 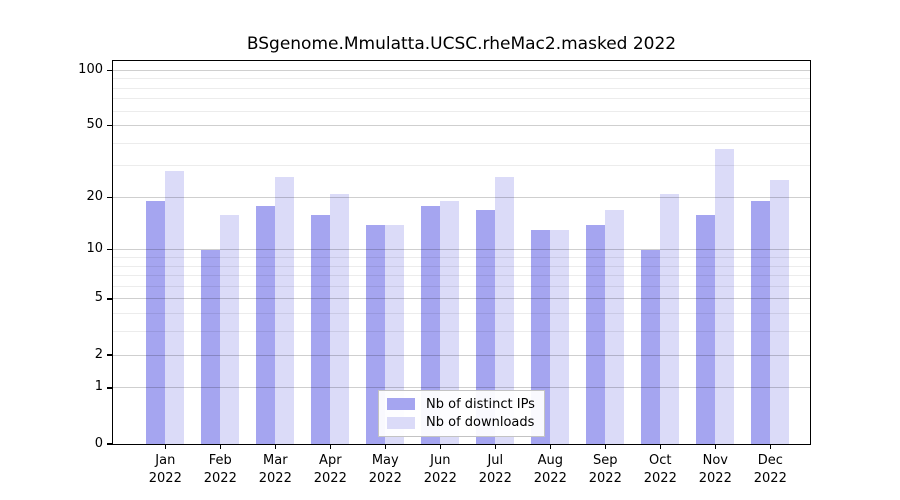 I want to click on y-axis-tick-label: 0, so click(x=98, y=443).